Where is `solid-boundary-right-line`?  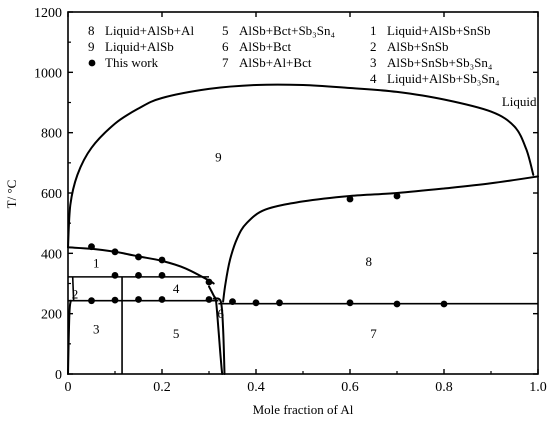
solid-boundary-right-line is located at coordinates (219, 336).